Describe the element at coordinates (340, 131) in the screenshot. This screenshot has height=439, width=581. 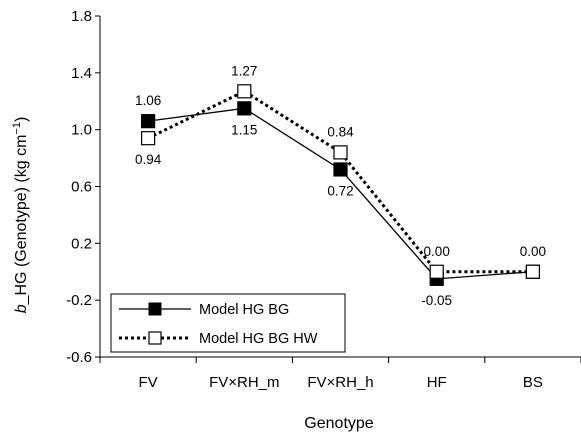
I see `data-label: 0.84` at that location.